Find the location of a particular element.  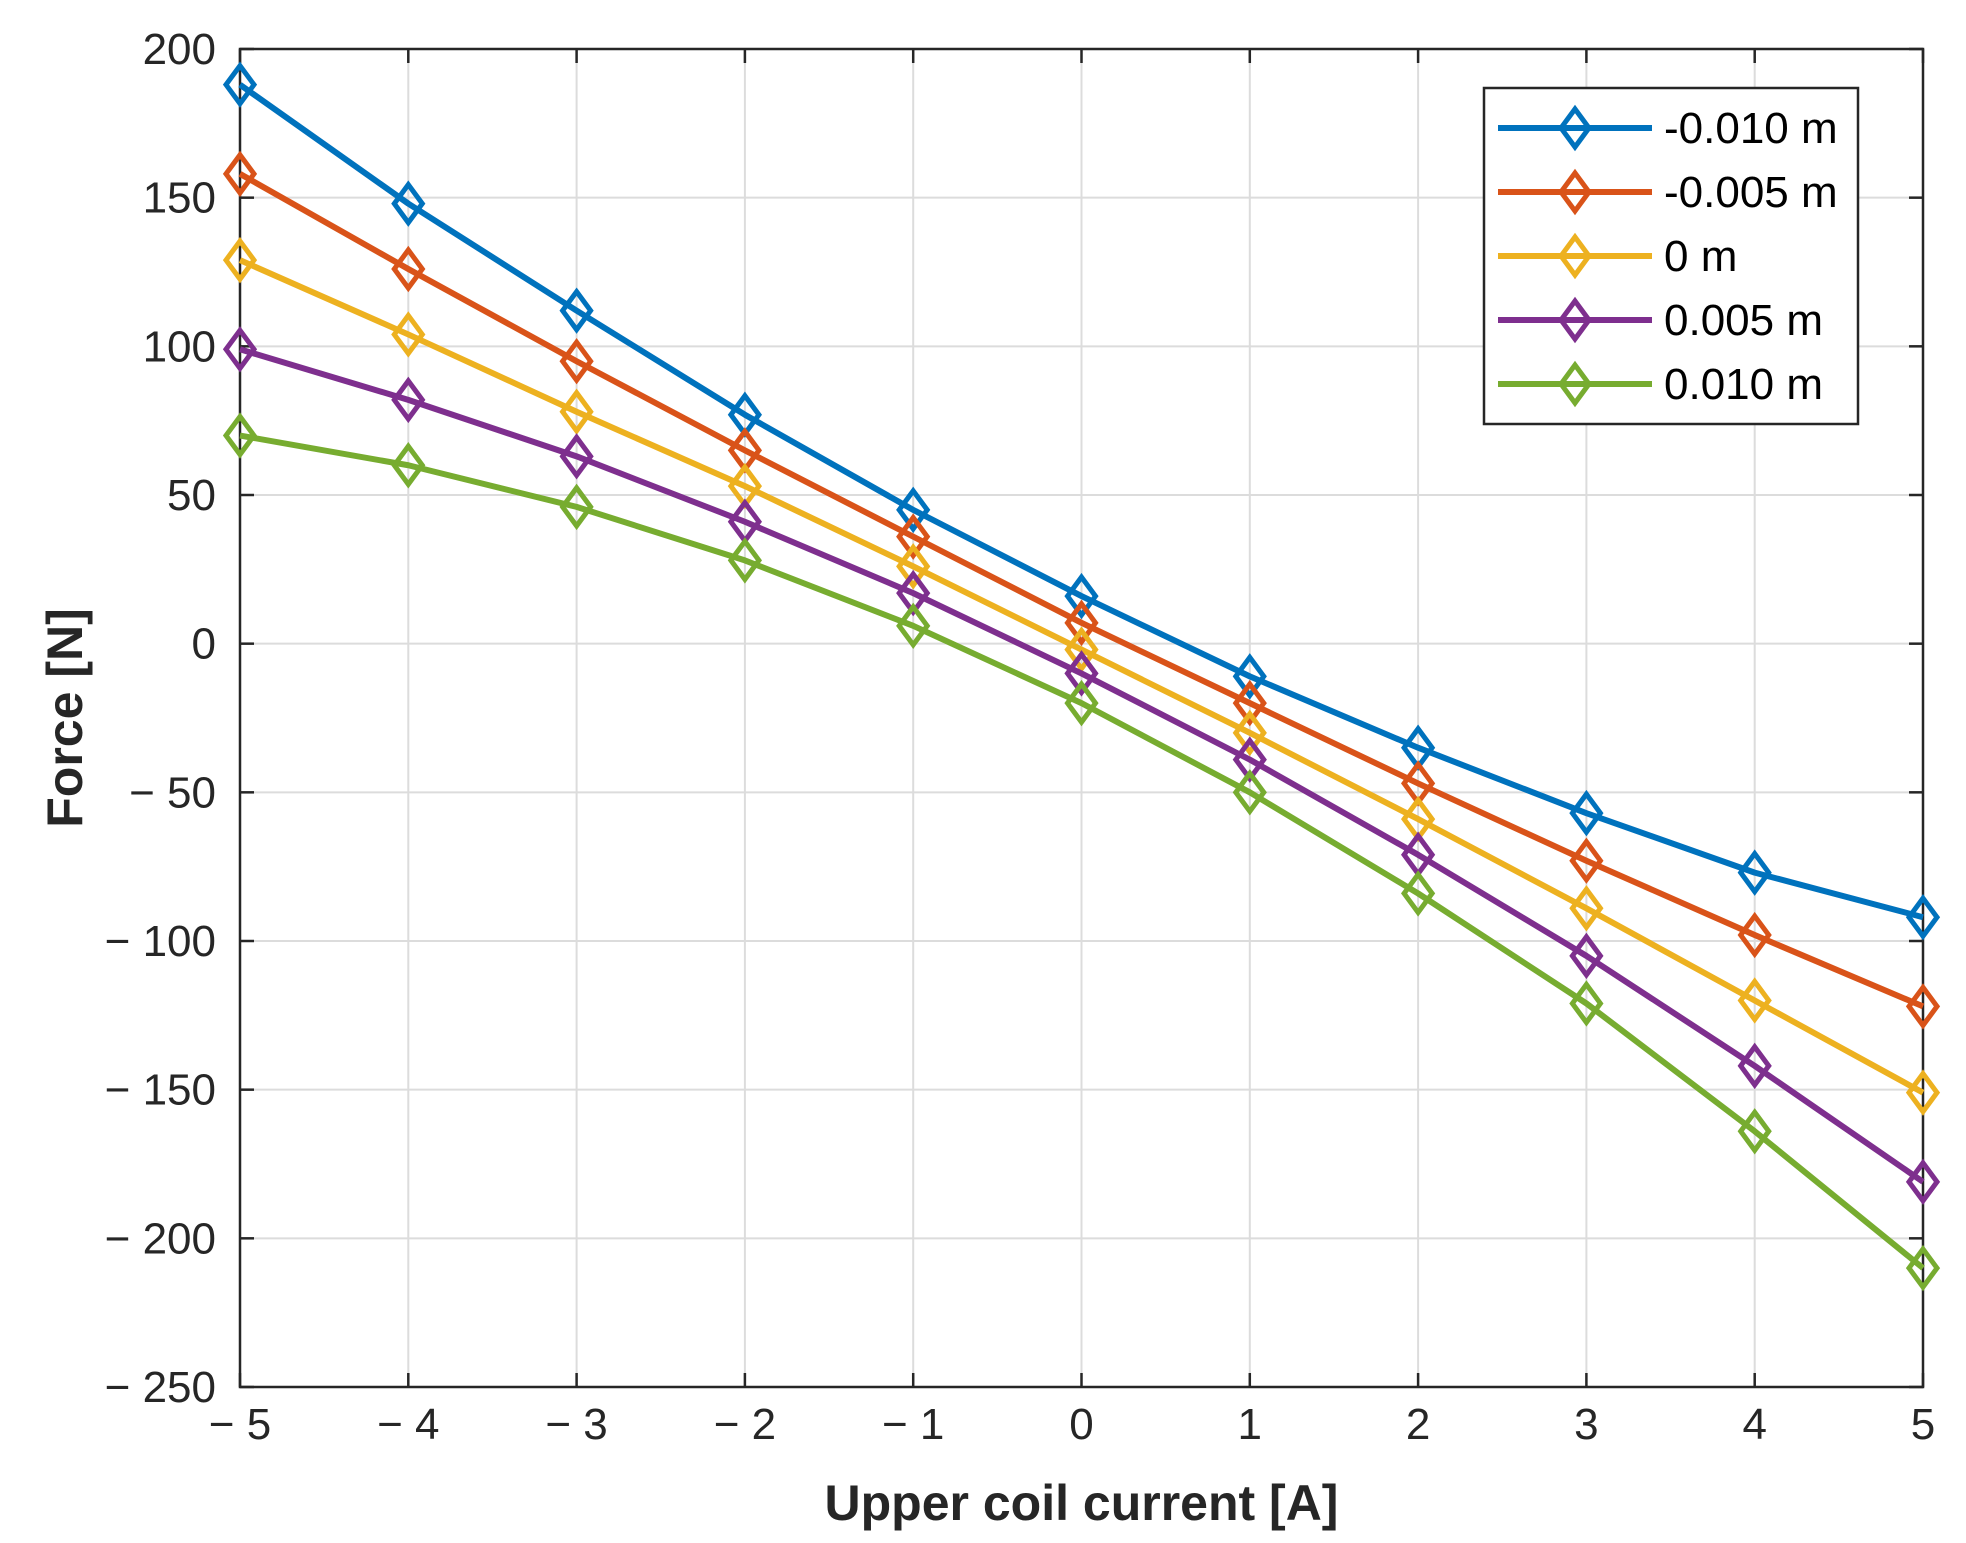

legend: -0.010 m -0.005 m 0 m 0.005 m 0.010 m is located at coordinates (1671, 256).